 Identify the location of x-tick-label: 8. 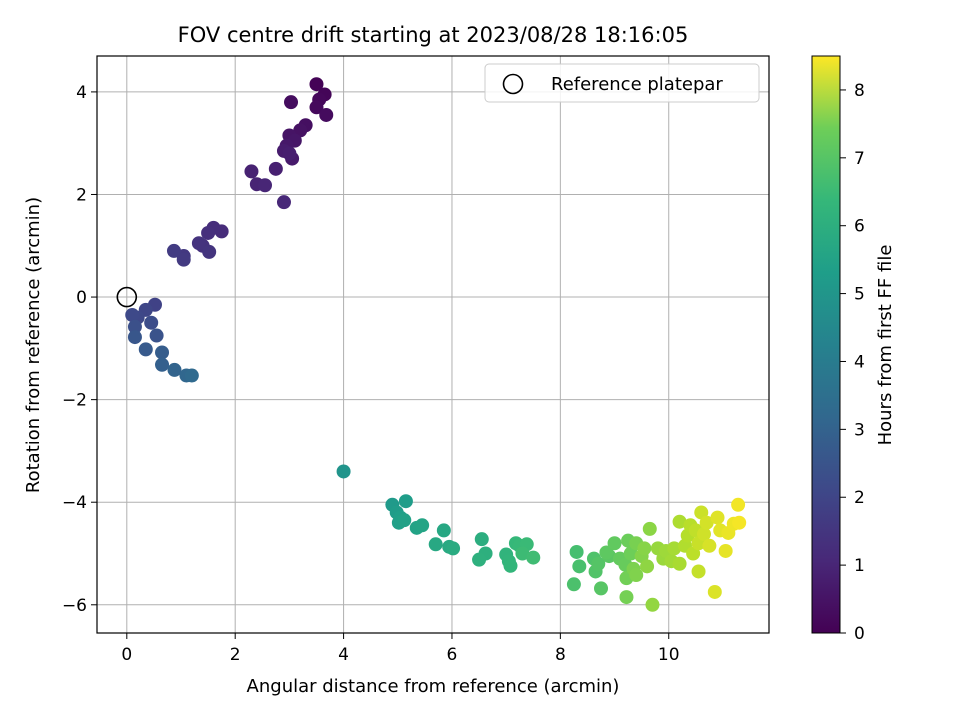
(560, 655).